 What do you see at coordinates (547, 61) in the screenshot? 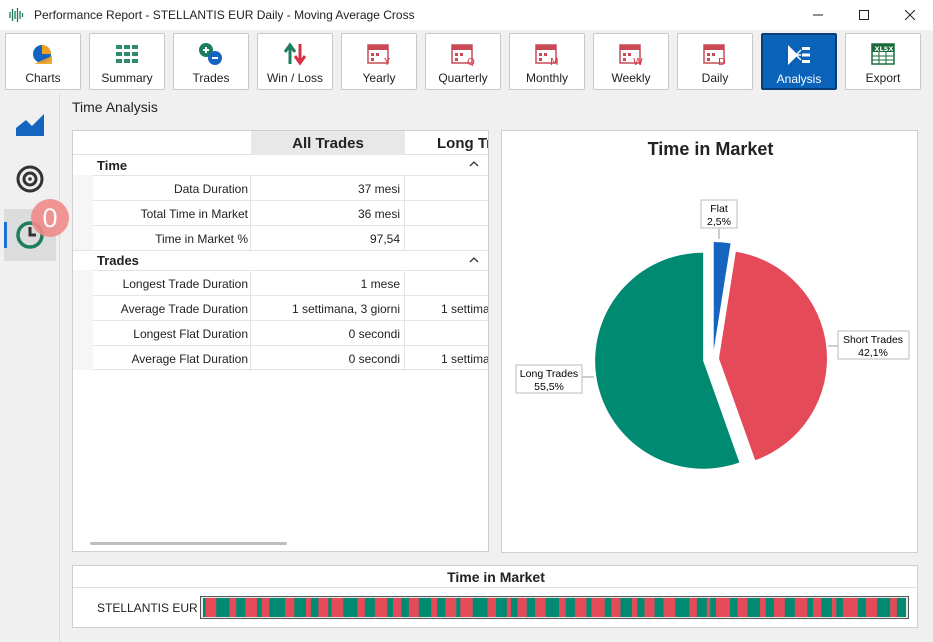
I see `monthly-button: M Monthly` at bounding box center [547, 61].